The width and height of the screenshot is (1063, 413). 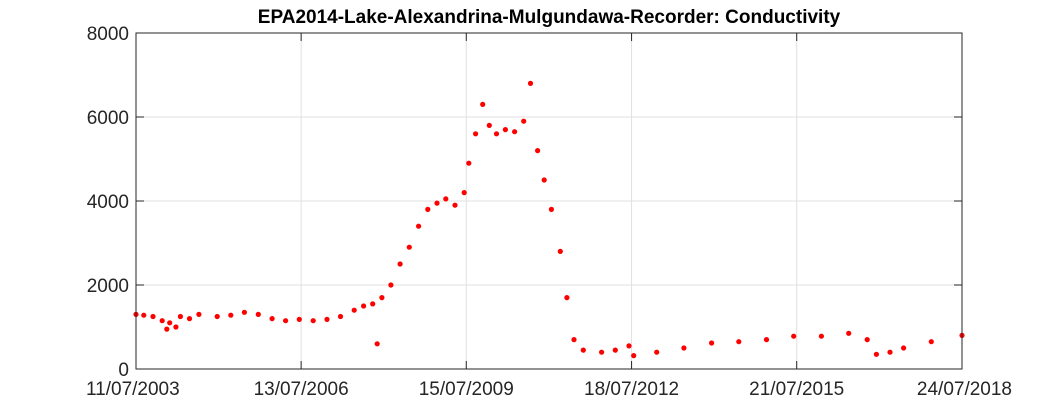 What do you see at coordinates (964, 389) in the screenshot?
I see `x-tick-label: 24/07/2018` at bounding box center [964, 389].